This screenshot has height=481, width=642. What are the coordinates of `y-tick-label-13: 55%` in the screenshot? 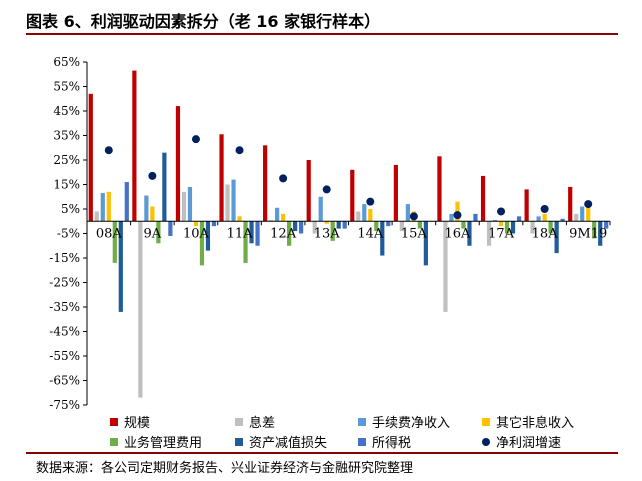 It's located at (66, 87).